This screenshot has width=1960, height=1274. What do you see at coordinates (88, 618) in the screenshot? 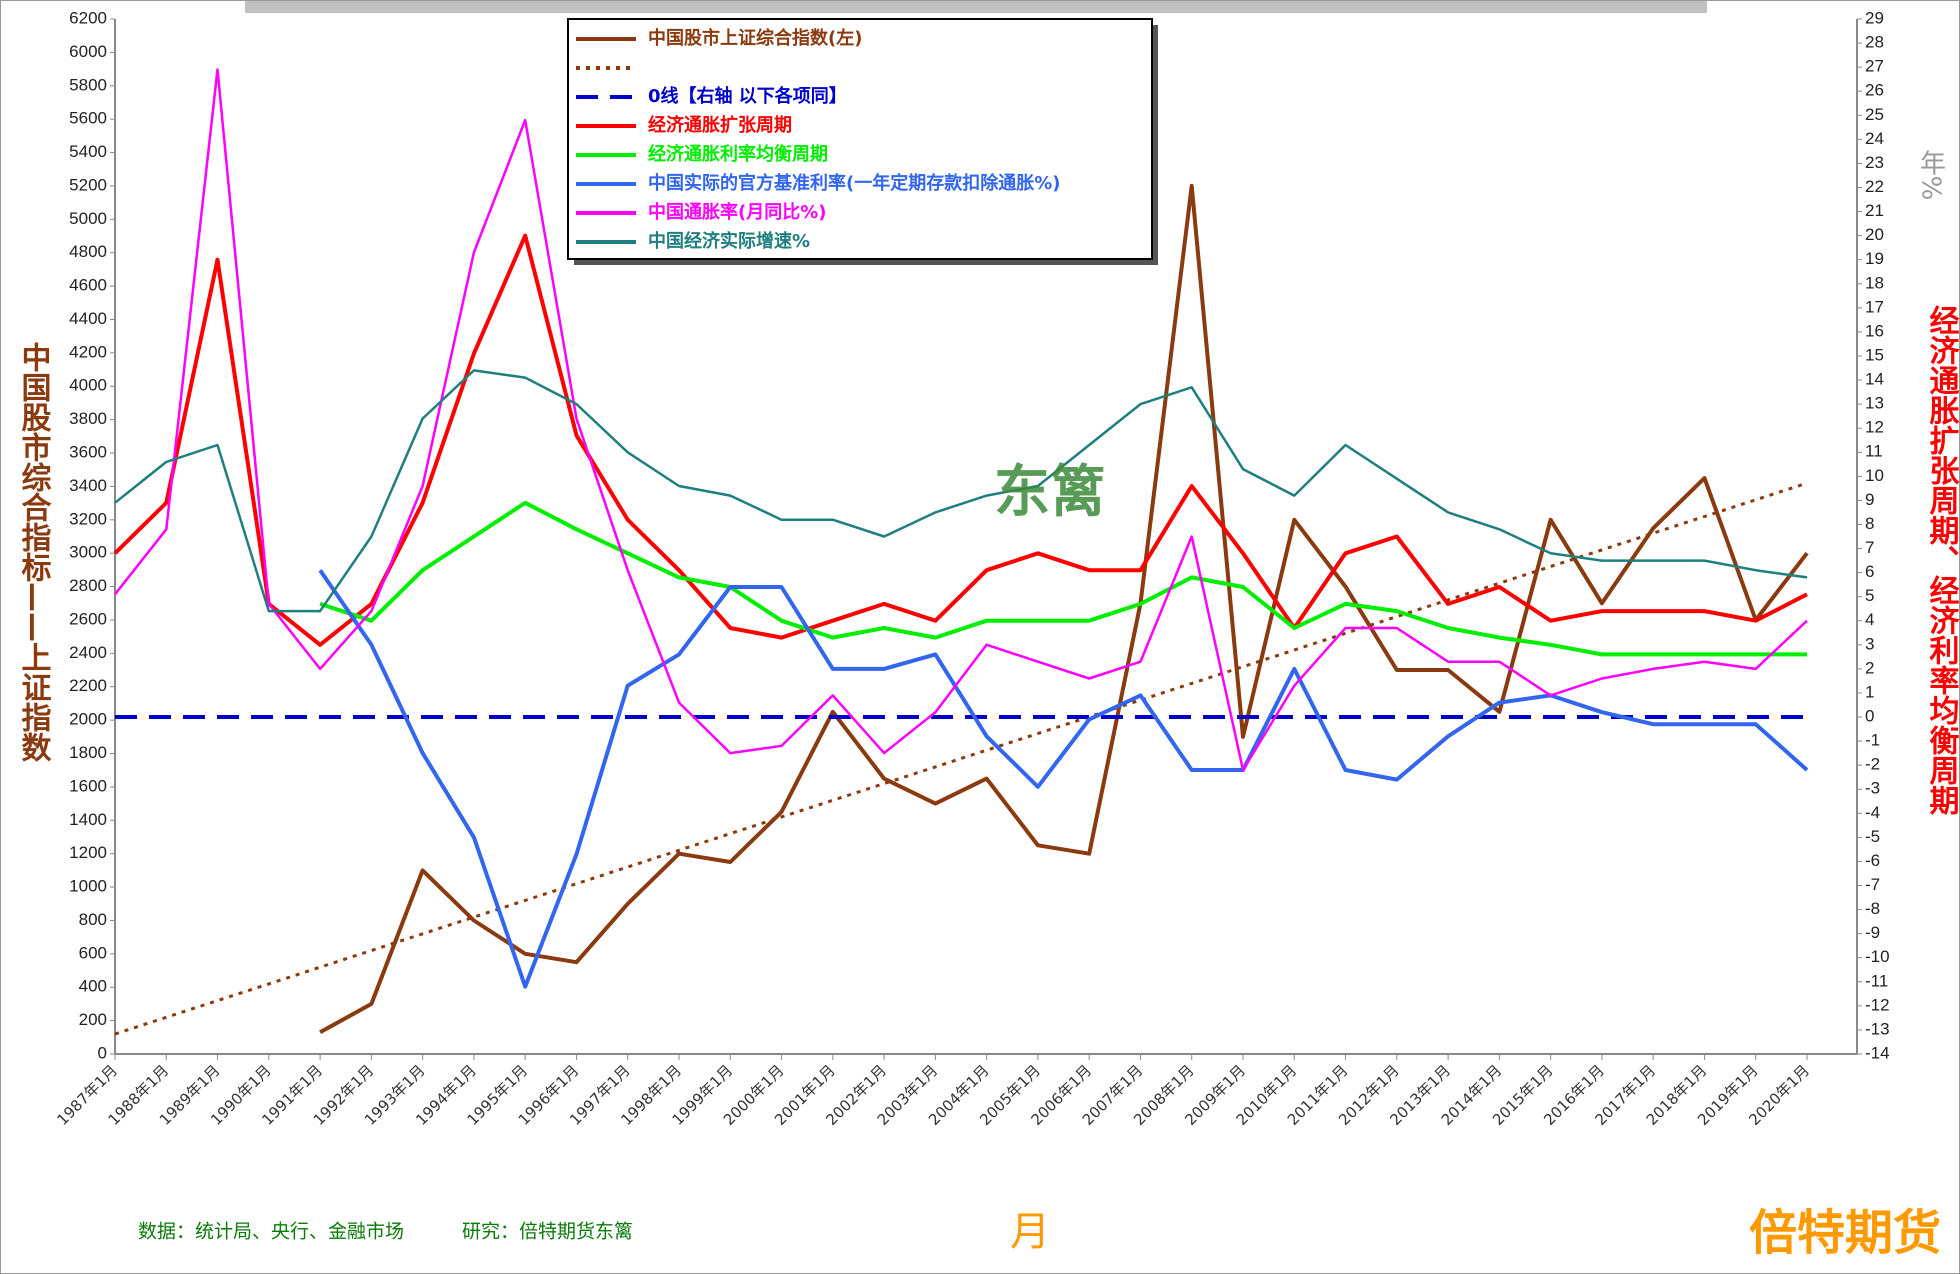
I see `y-tick-label: 2600` at bounding box center [88, 618].